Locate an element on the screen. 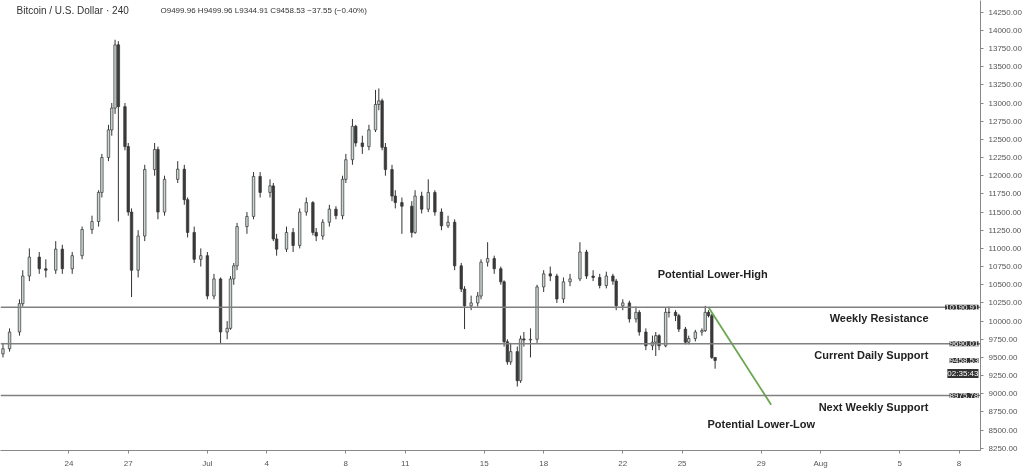 This screenshot has height=470, width=1024. y-tick-label: 9000.00 is located at coordinates (1003, 394).